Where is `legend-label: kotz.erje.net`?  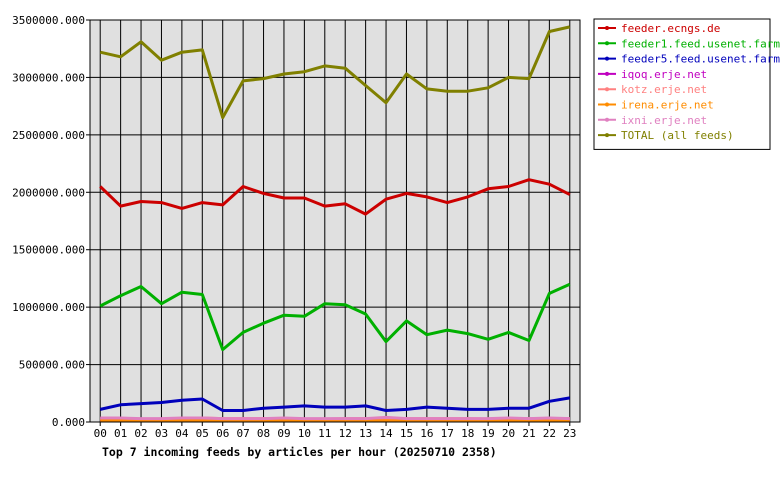
legend-label: kotz.erje.net is located at coordinates (664, 89).